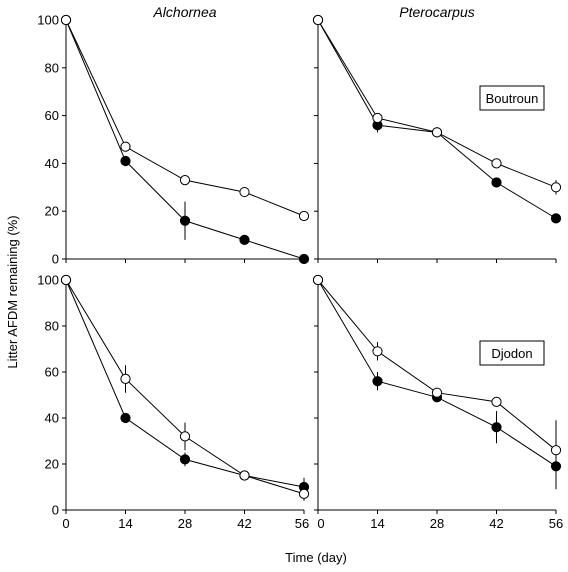 The image size is (568, 572). I want to click on series-open-circle, so click(437, 104).